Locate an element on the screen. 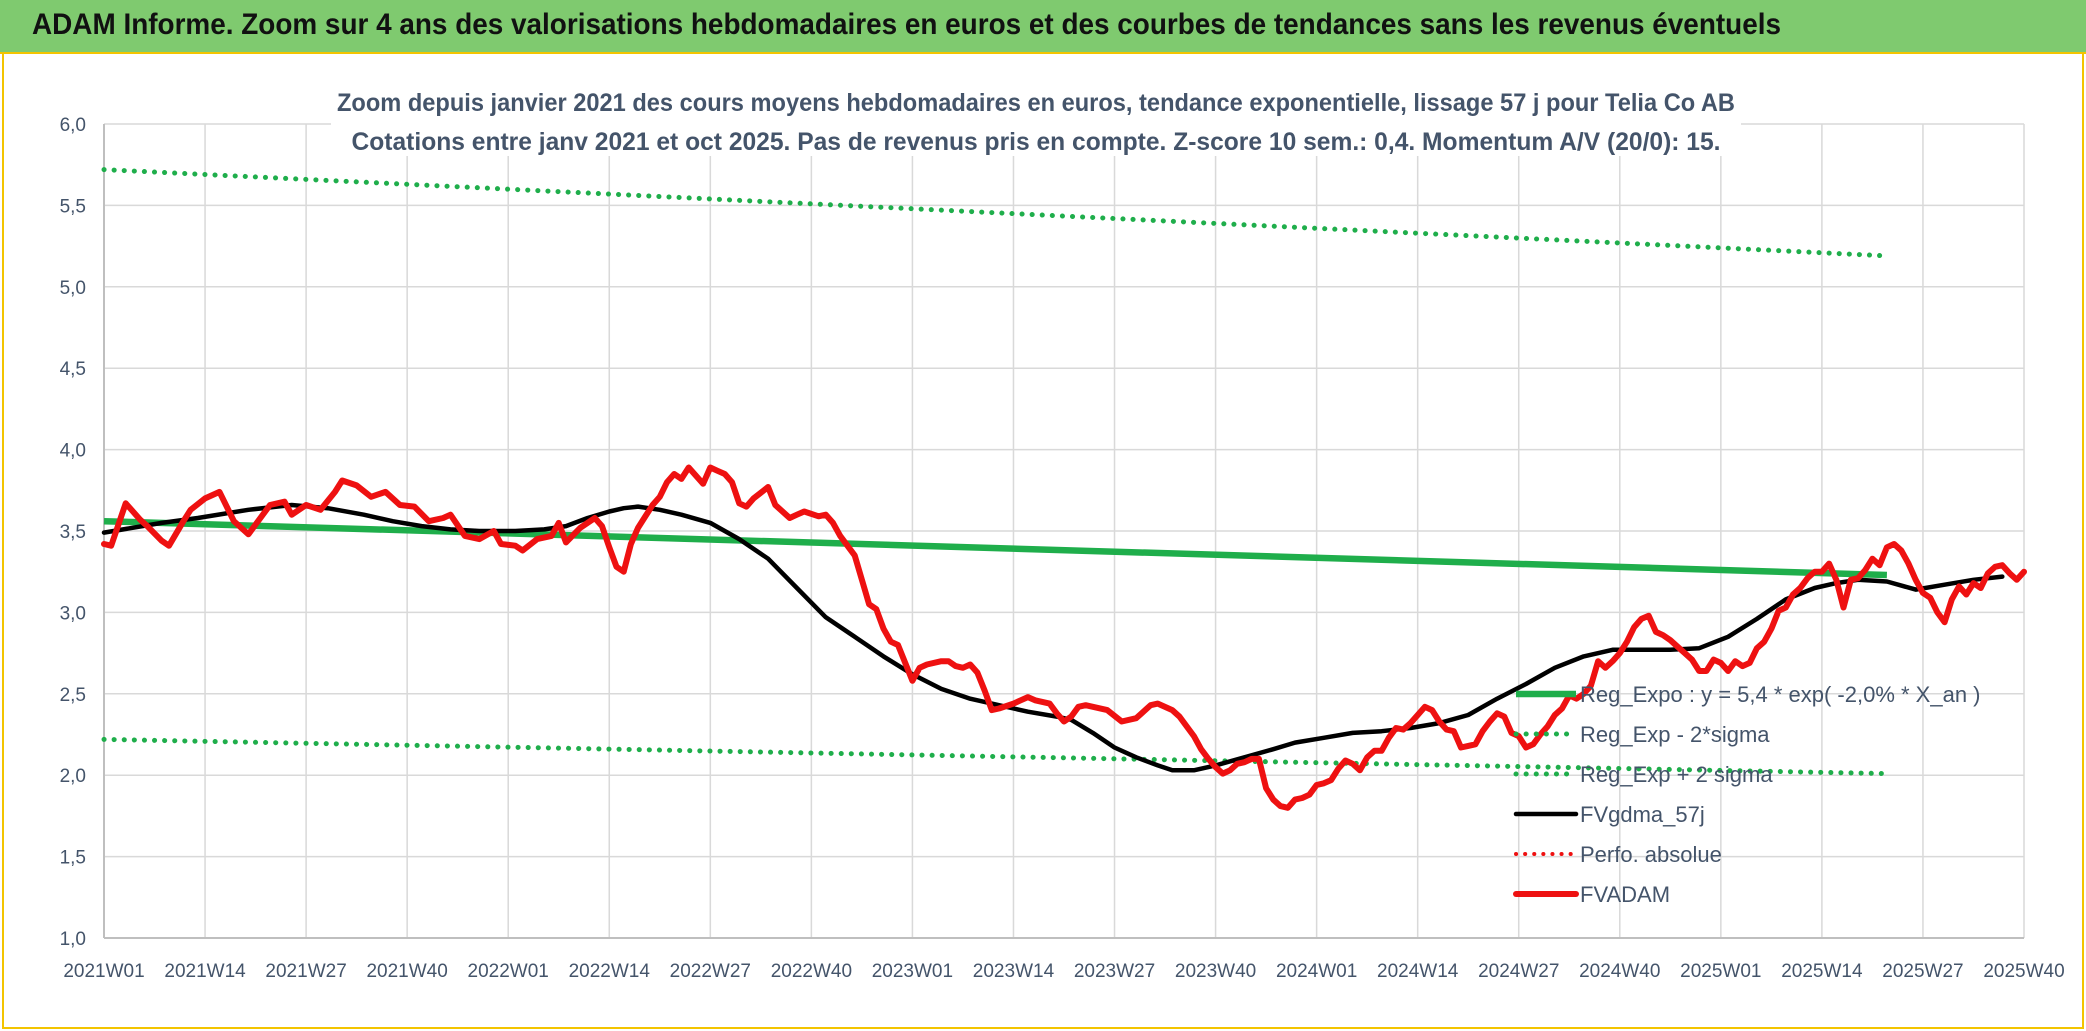 The height and width of the screenshot is (1031, 2086). legend-label: Perfo. absolue is located at coordinates (1651, 854).